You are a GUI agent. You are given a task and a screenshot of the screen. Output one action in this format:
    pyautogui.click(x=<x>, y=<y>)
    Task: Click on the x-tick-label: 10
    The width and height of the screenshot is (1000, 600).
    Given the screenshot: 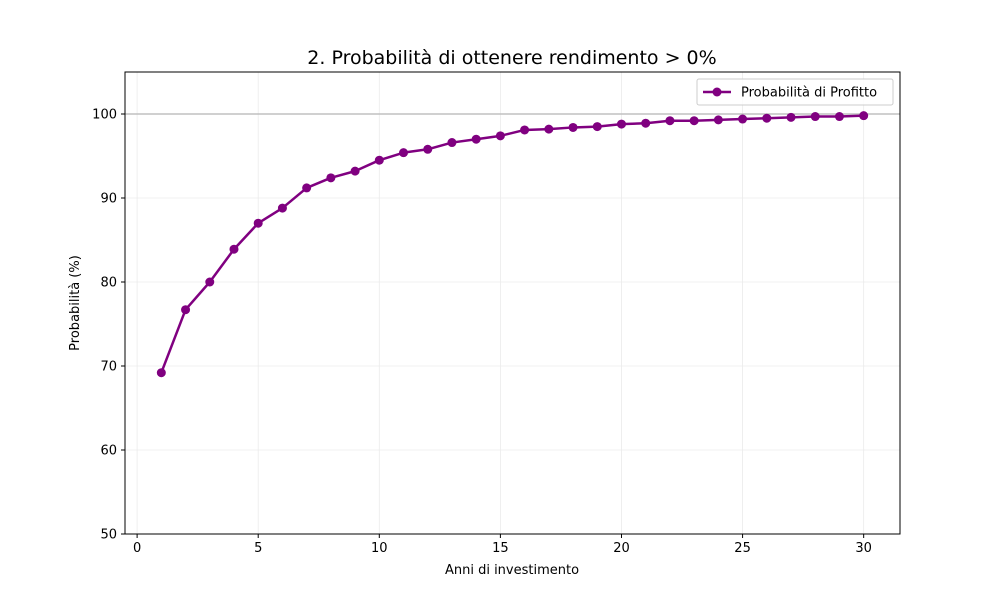 What is the action you would take?
    pyautogui.click(x=379, y=548)
    